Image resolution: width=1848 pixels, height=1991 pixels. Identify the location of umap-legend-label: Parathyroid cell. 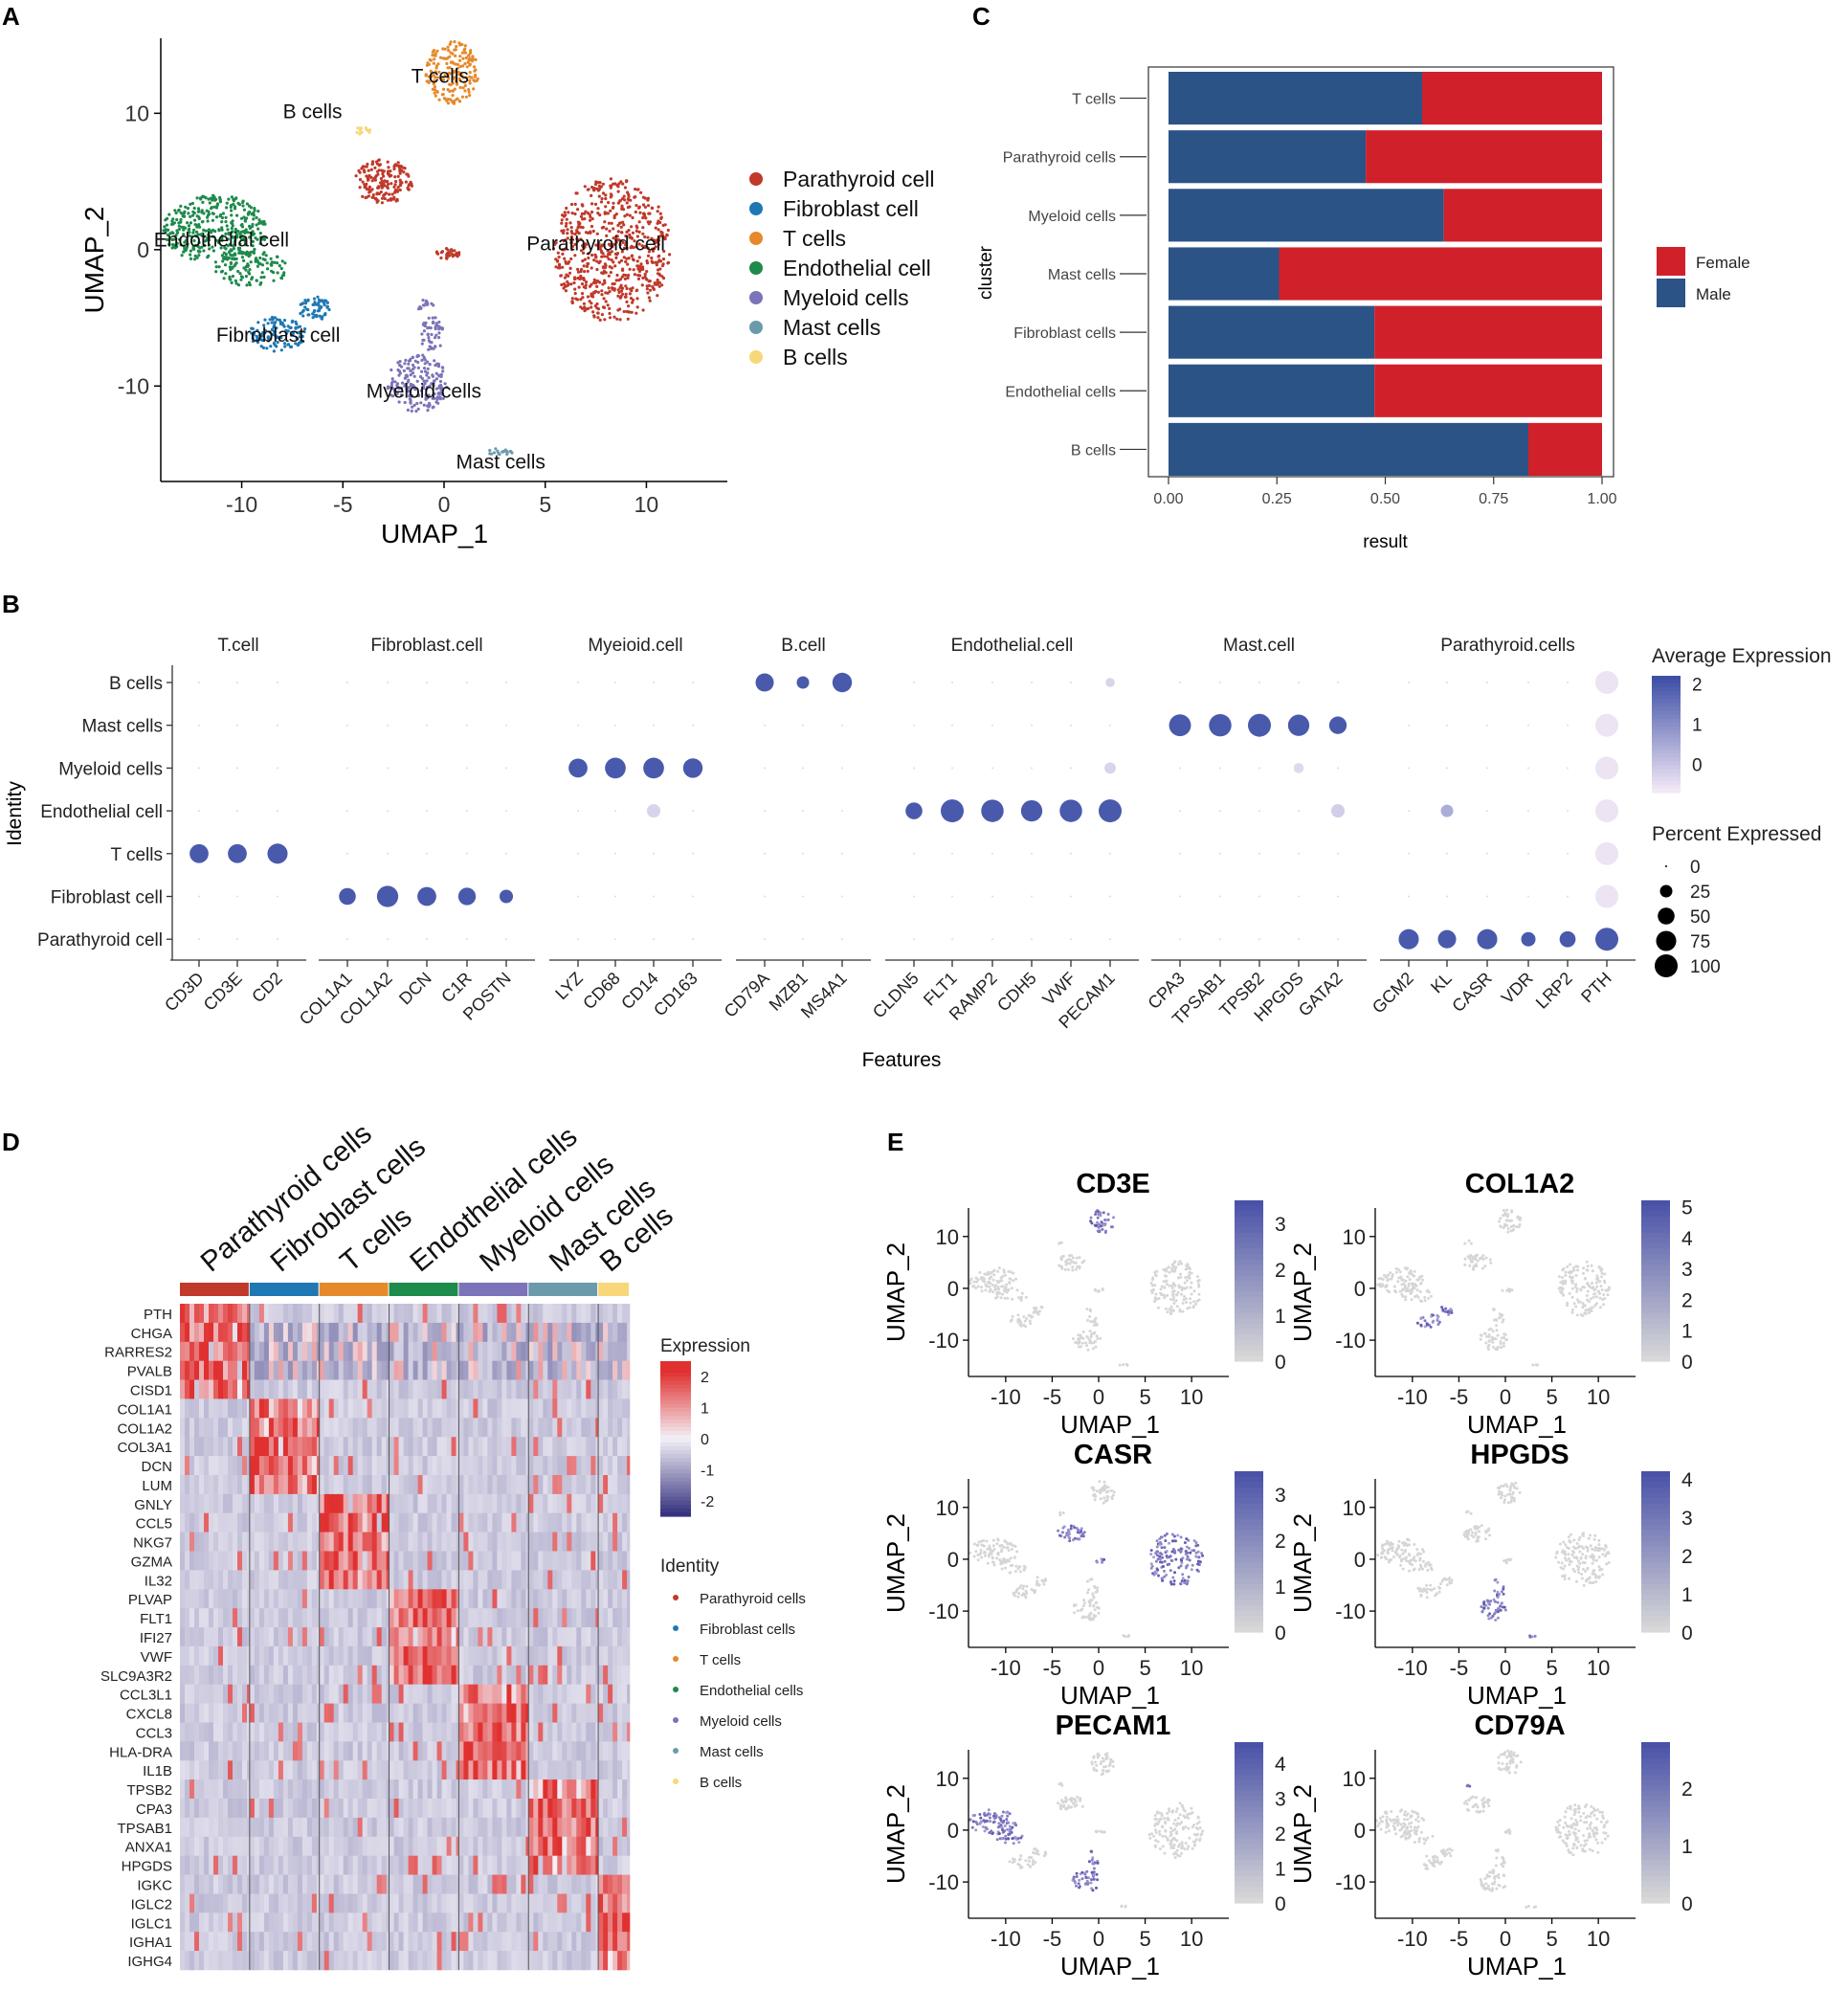
(859, 179).